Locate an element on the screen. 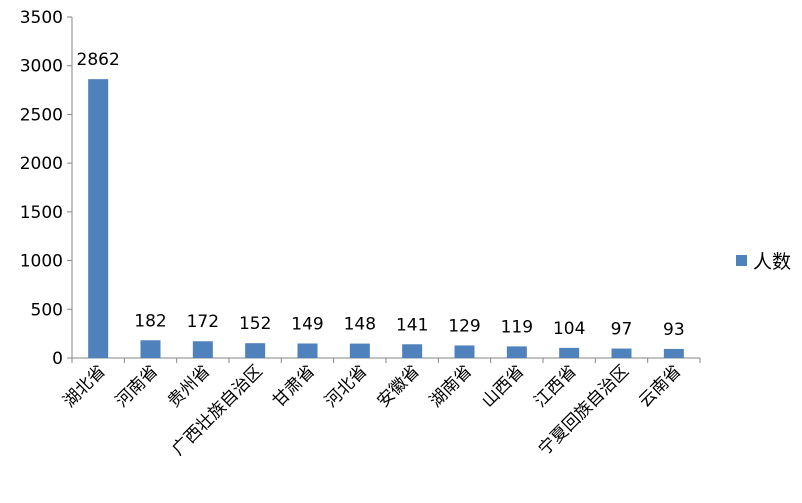 The image size is (802, 503). data-label: 104 is located at coordinates (569, 329).